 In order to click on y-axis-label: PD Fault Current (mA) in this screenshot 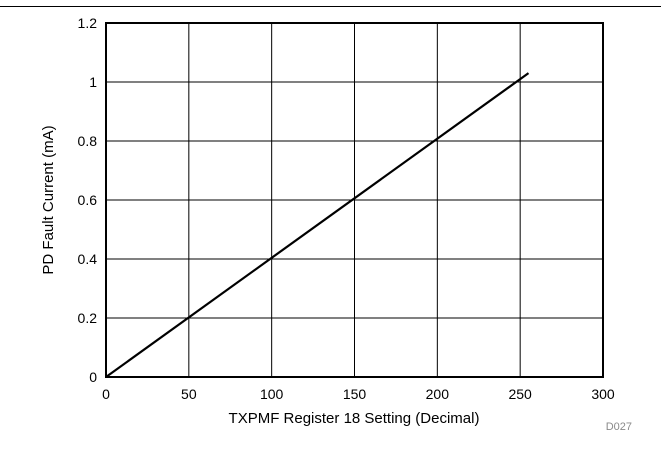, I will do `click(48, 199)`.